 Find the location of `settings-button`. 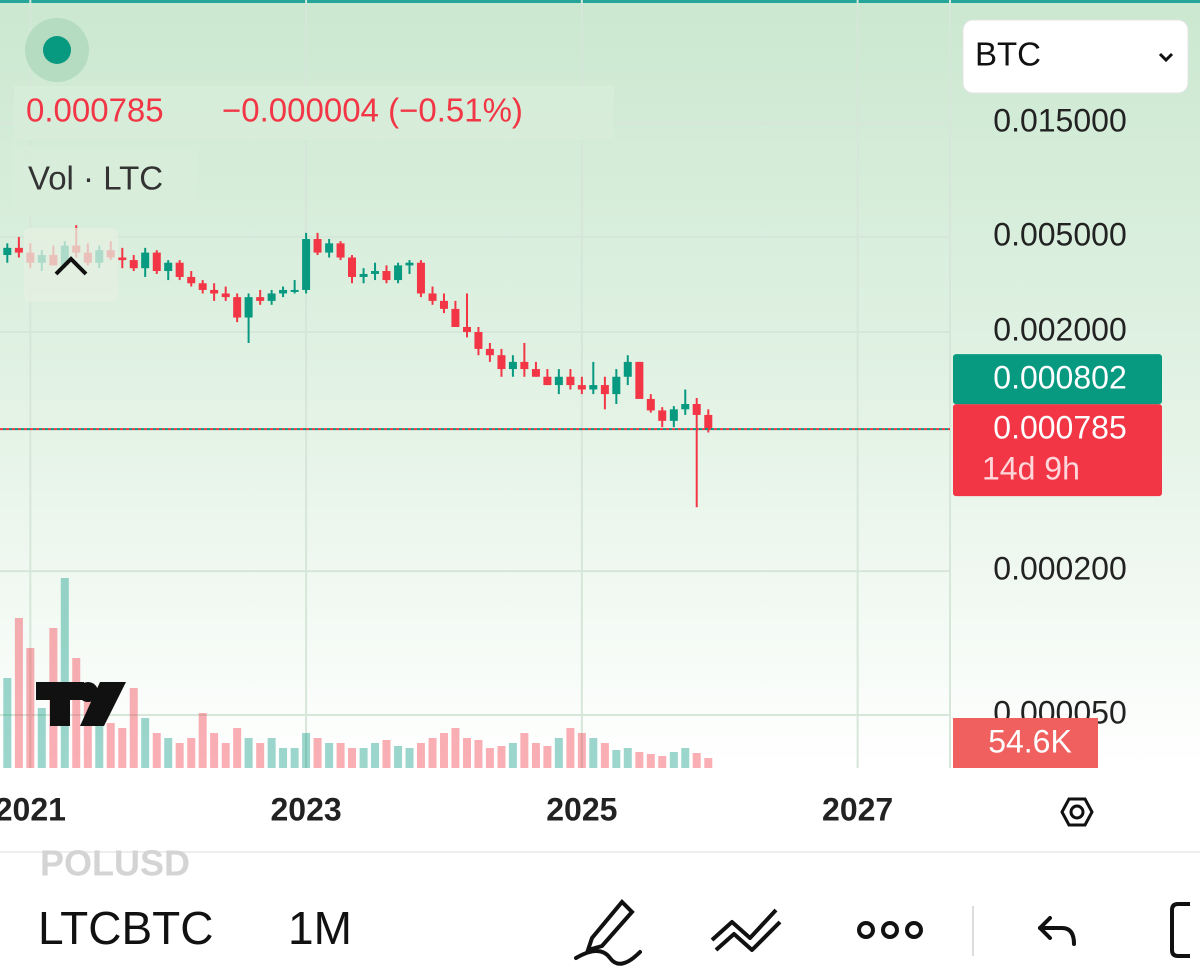

settings-button is located at coordinates (1077, 812).